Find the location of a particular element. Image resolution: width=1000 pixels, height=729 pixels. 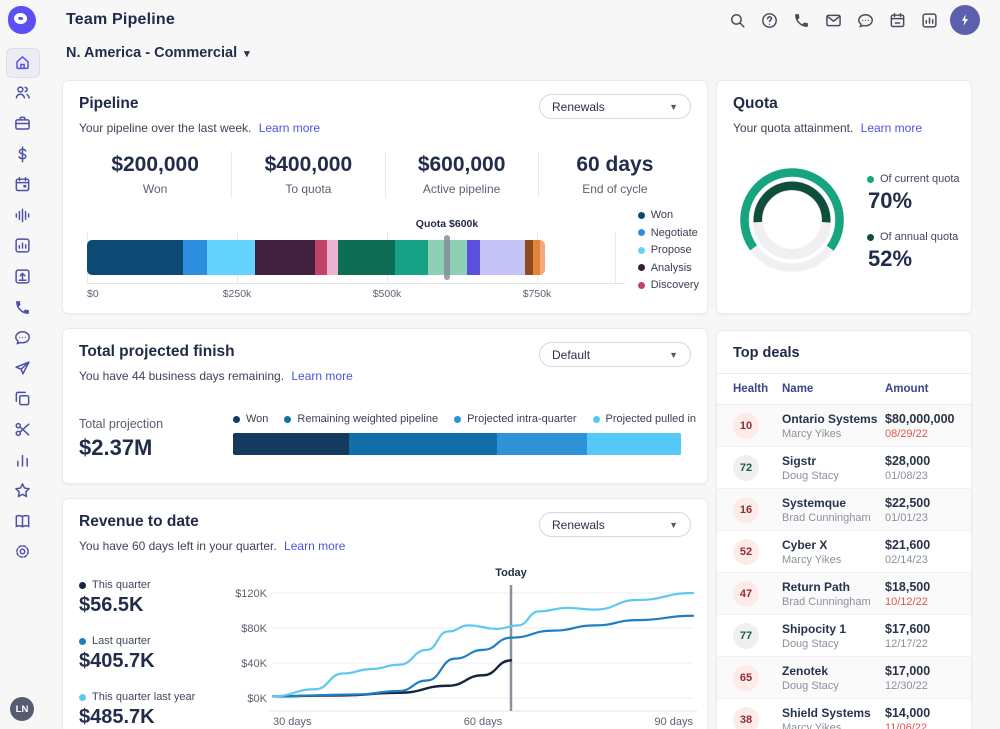

deal-amount: $18,500 is located at coordinates (908, 586).